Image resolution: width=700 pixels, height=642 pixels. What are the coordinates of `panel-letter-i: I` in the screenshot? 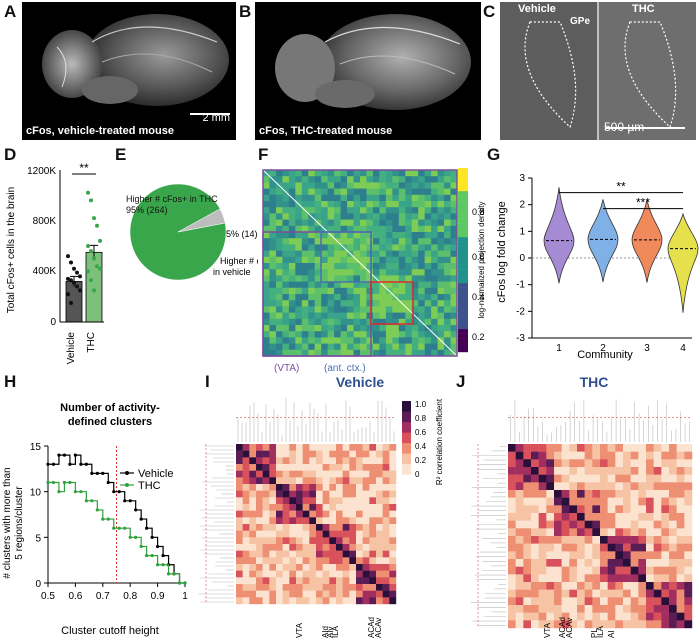 It's located at (207, 381).